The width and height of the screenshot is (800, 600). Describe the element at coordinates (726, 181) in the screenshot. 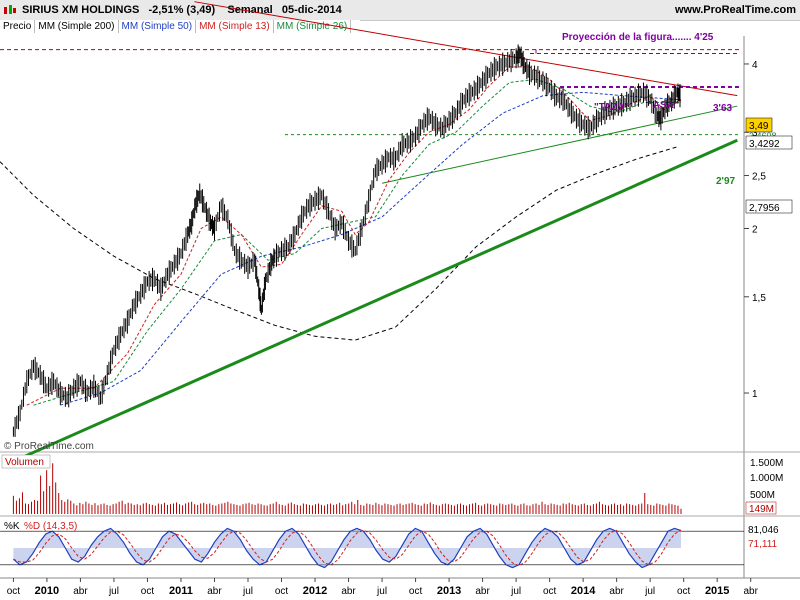

I see `level-297-label: 2'97` at that location.